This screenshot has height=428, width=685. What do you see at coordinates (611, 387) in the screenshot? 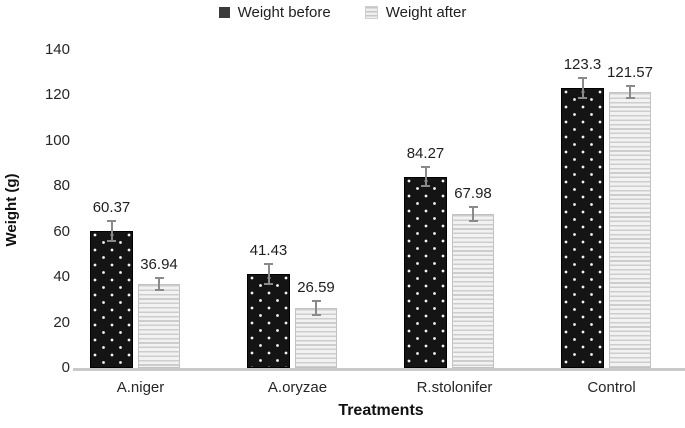
I see `x-category-label: Control` at bounding box center [611, 387].